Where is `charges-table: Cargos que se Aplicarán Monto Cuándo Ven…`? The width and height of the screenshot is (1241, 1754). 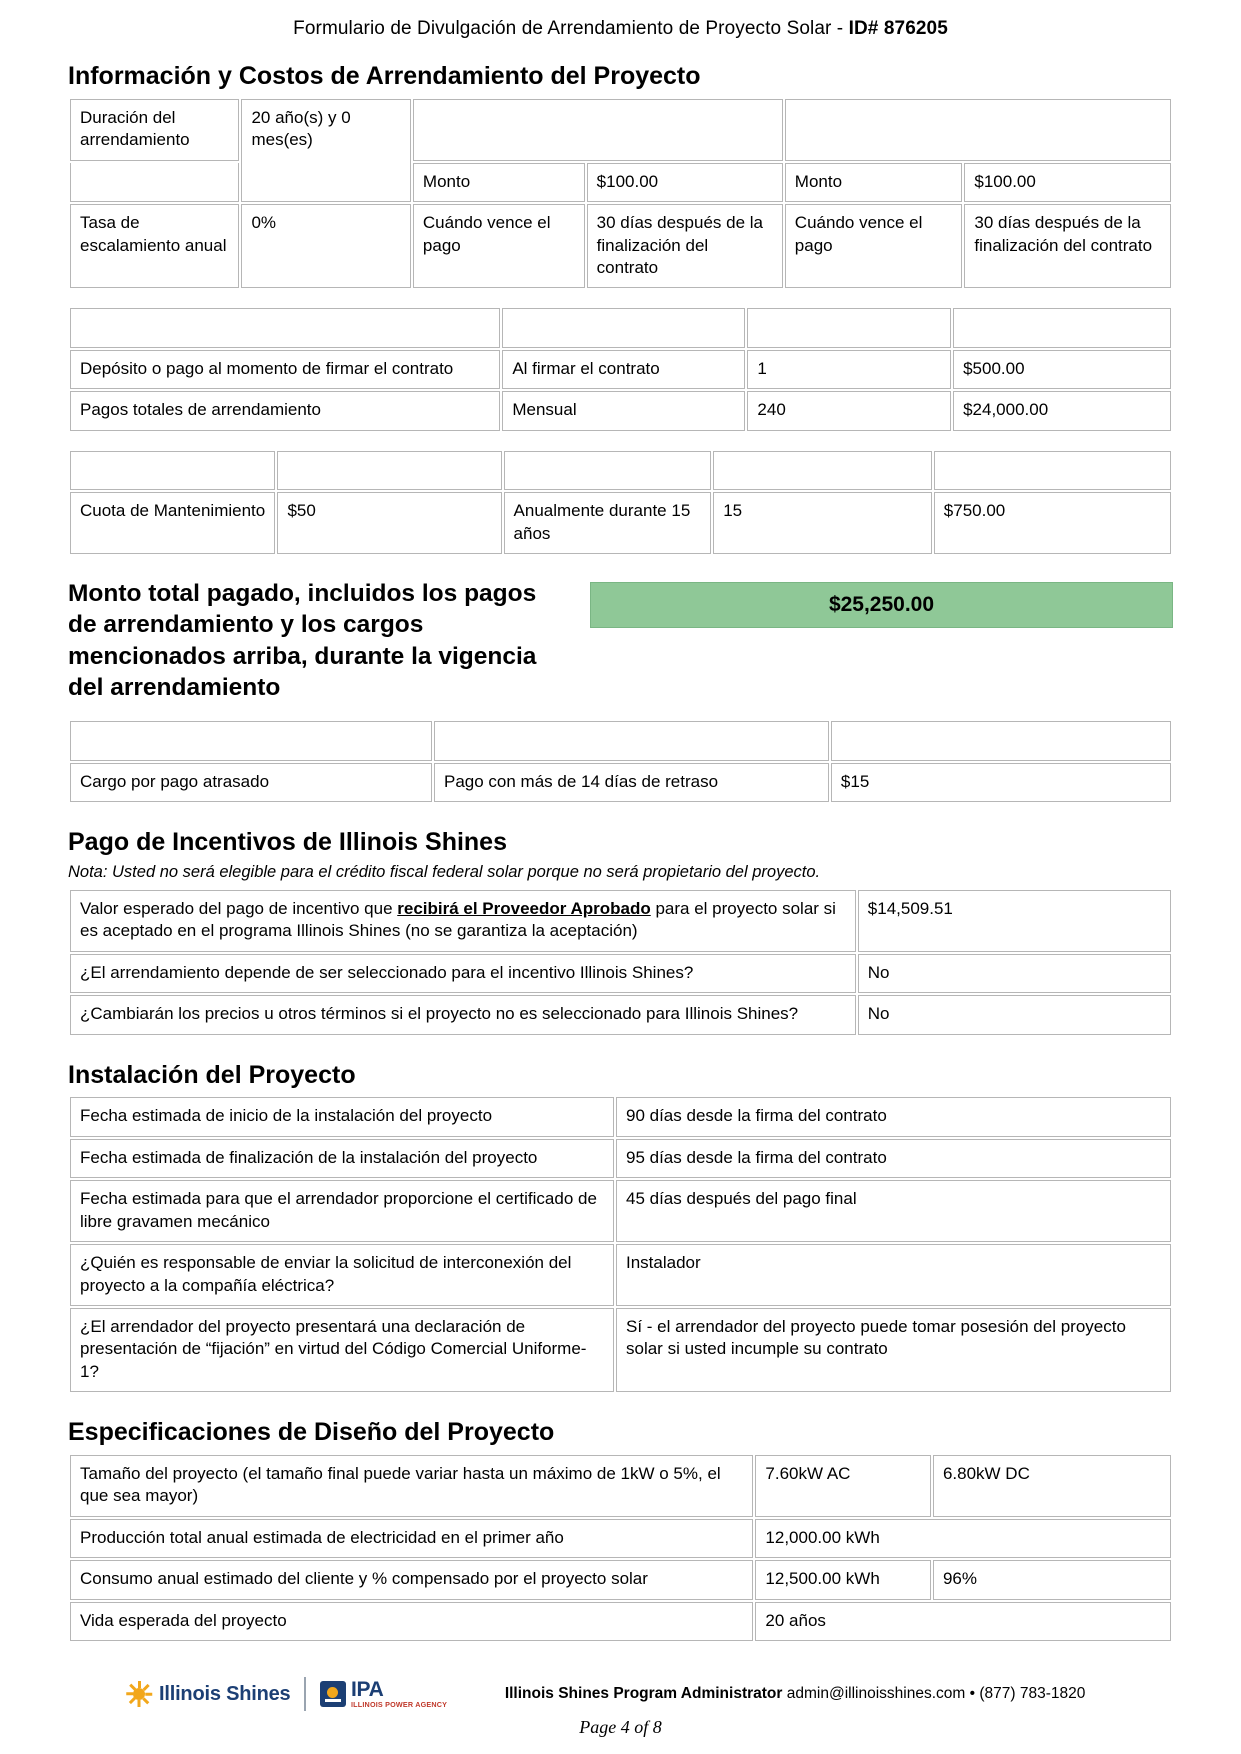 charges-table: Cargos que se Aplicarán Monto Cuándo Ven… is located at coordinates (620, 502).